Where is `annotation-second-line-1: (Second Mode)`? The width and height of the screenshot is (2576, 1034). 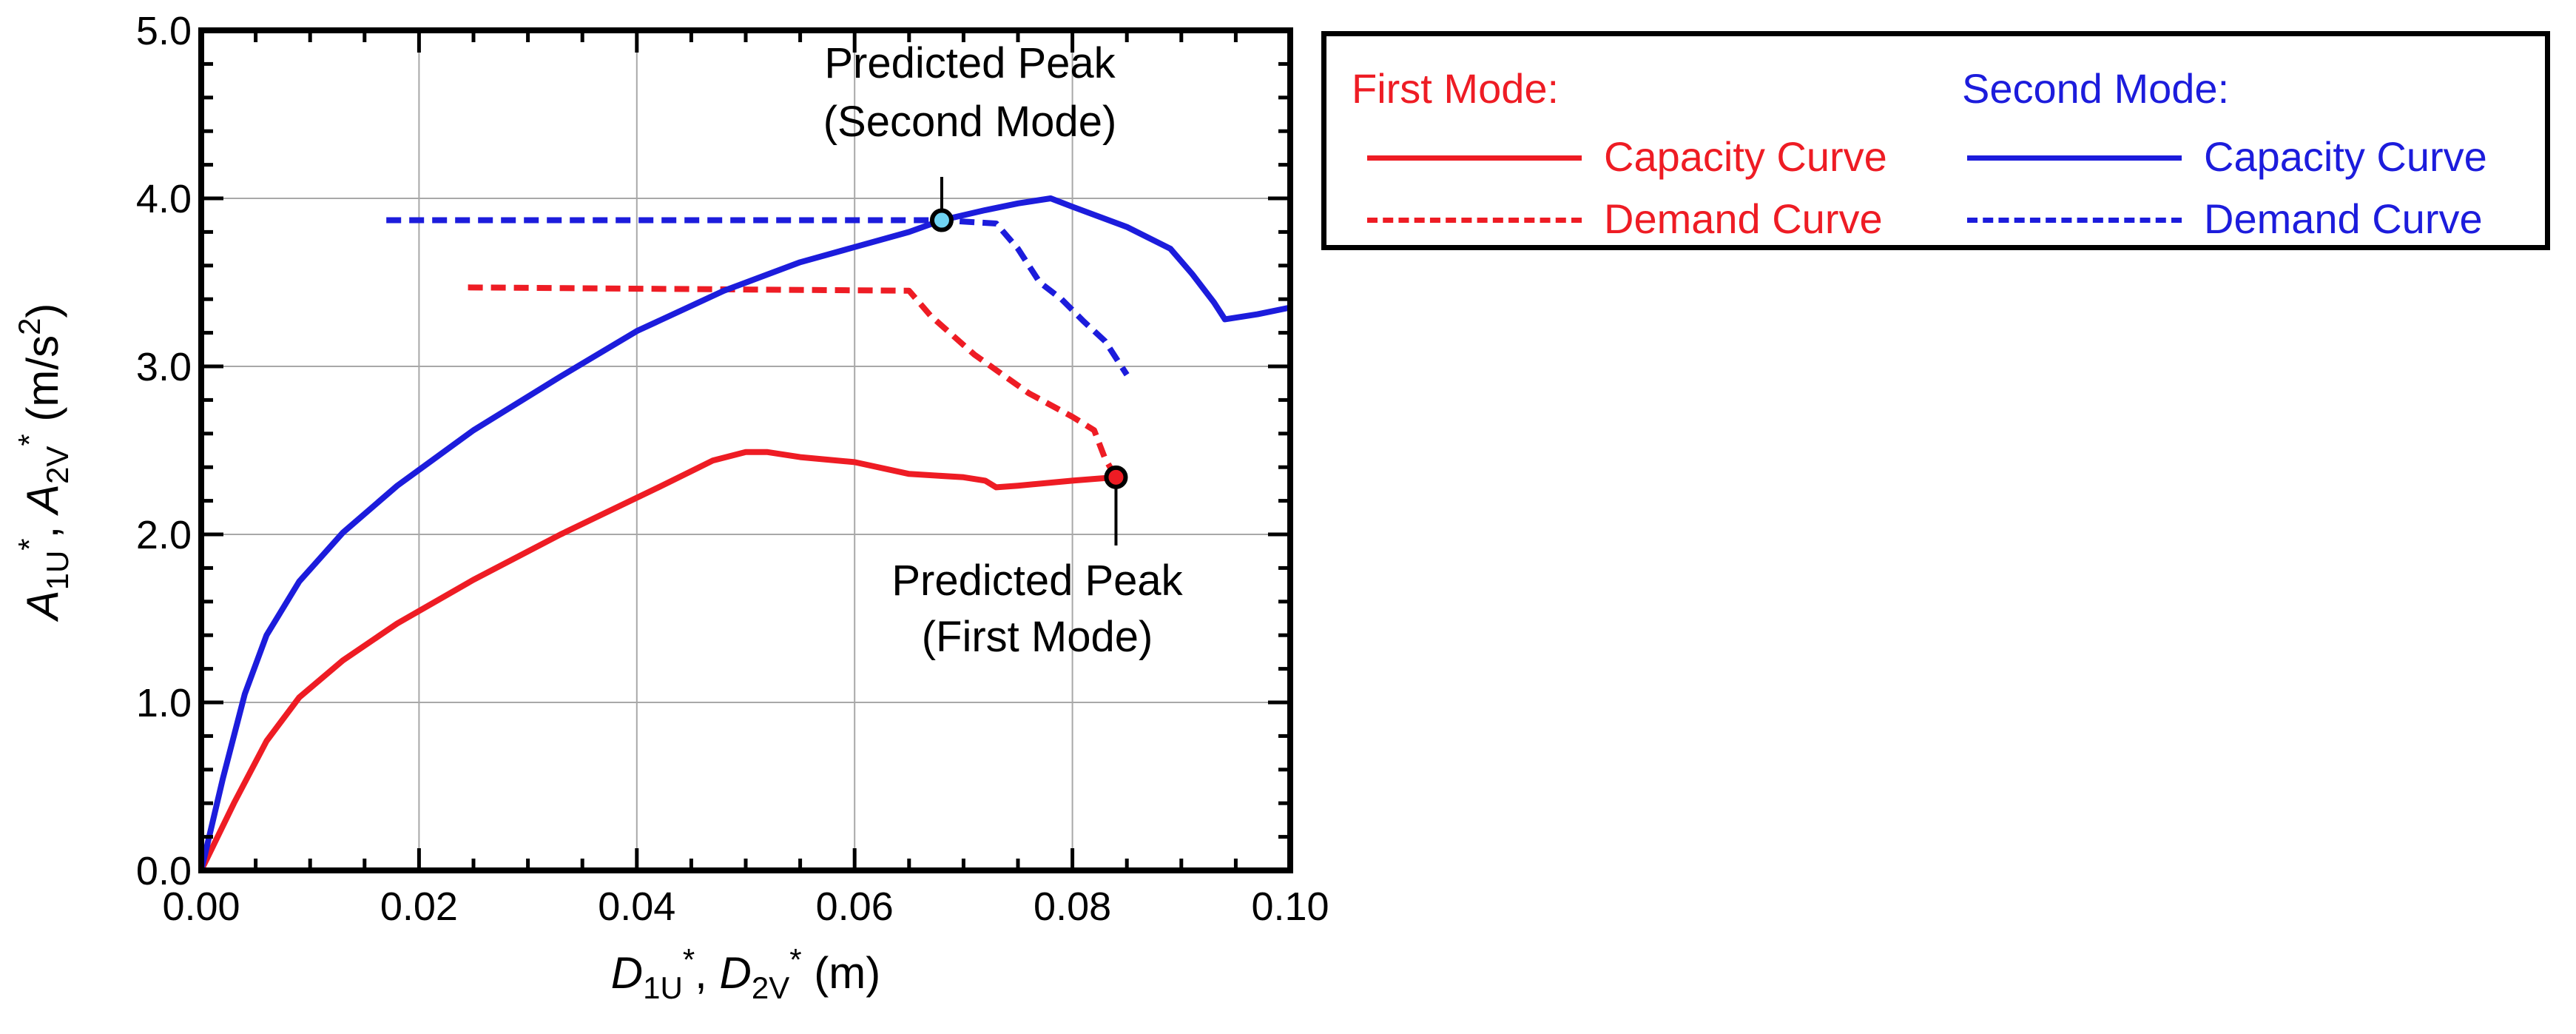 annotation-second-line-1: (Second Mode) is located at coordinates (970, 122).